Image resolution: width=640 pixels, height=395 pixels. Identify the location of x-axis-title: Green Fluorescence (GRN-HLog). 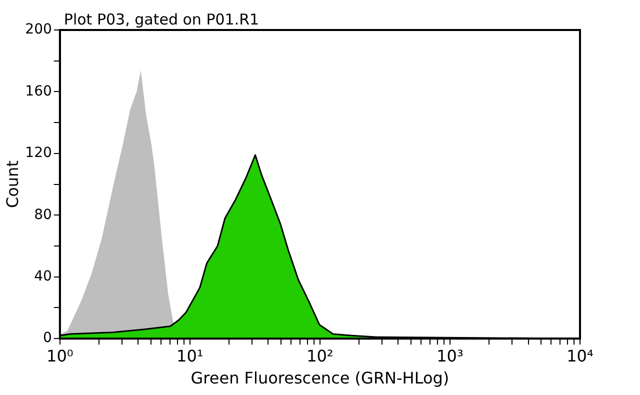
(320, 378).